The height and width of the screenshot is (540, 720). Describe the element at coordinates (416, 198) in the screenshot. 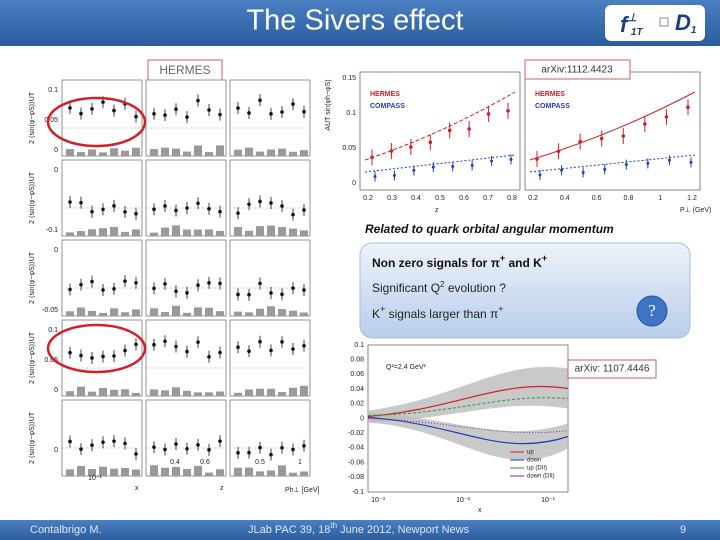

I see `x-tick-label: 0.4` at that location.